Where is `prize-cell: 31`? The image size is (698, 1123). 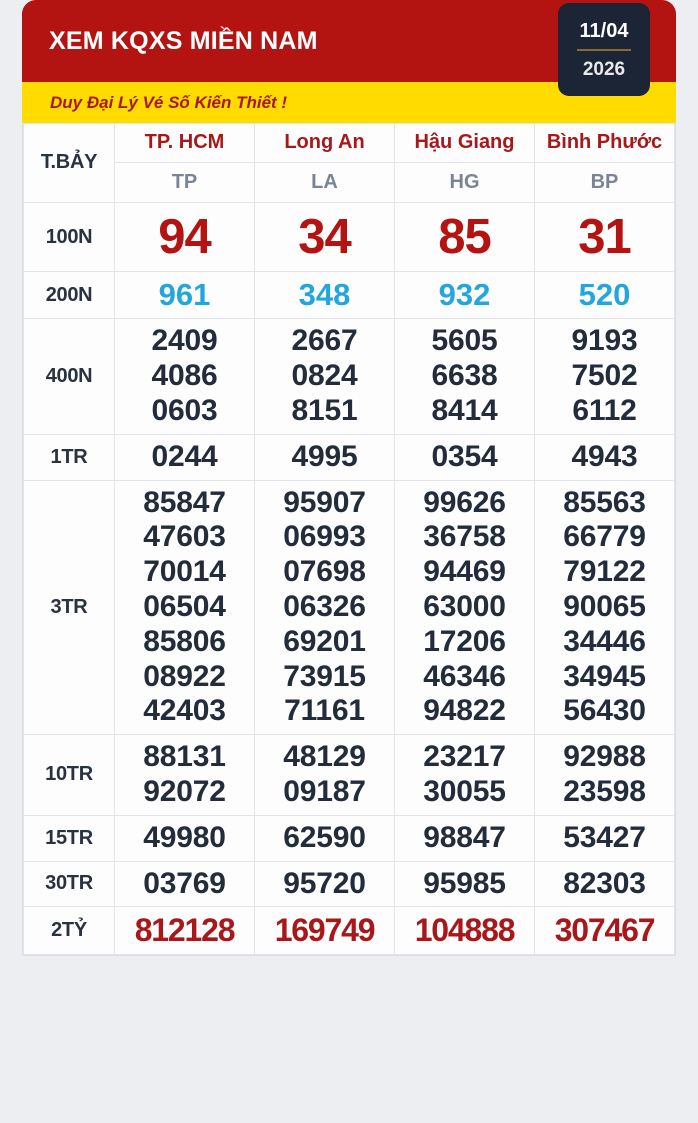
prize-cell: 31 is located at coordinates (604, 237).